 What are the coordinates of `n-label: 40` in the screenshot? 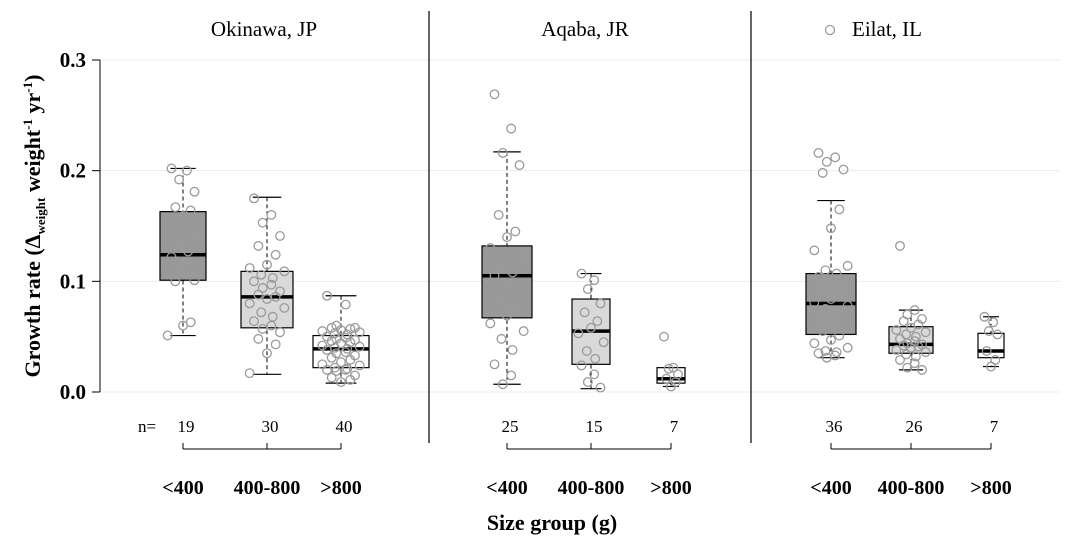 It's located at (344, 426).